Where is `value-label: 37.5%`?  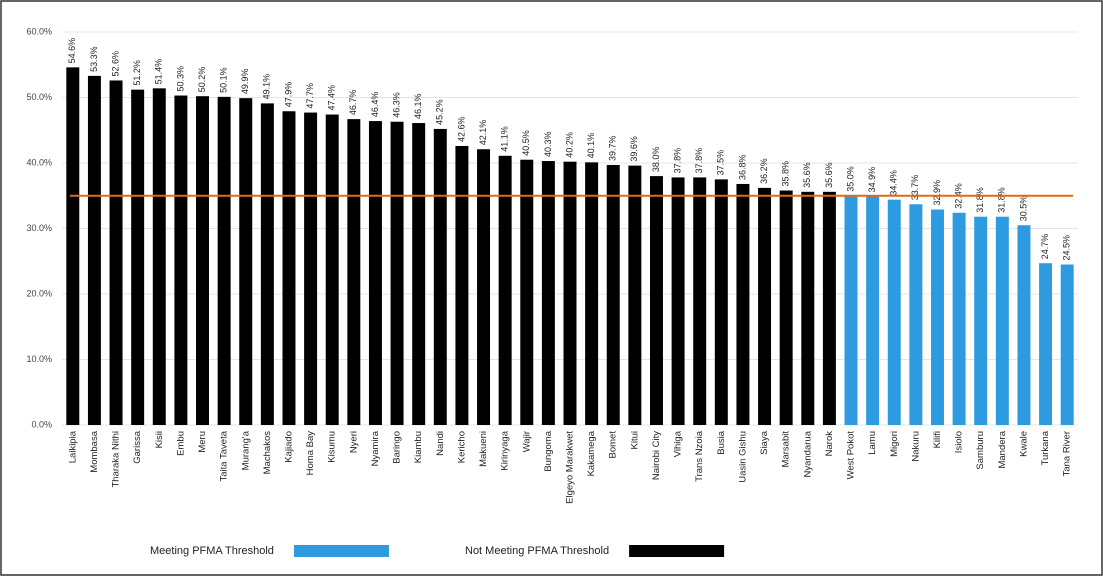
value-label: 37.5% is located at coordinates (721, 163).